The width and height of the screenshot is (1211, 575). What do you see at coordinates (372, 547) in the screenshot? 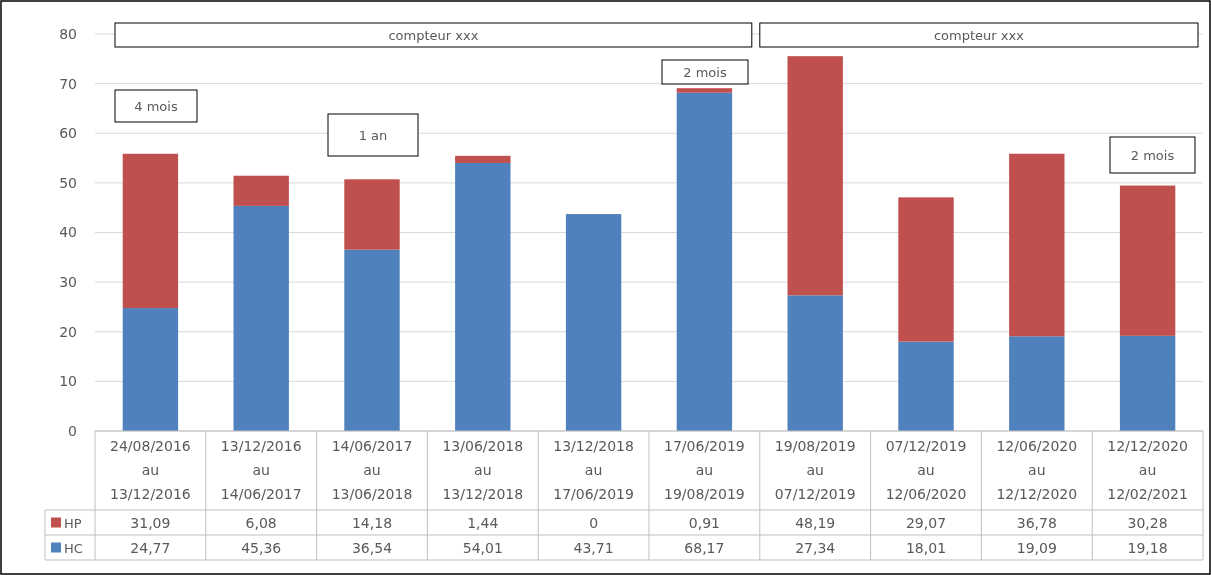
I see `data-label: 36,54` at bounding box center [372, 547].